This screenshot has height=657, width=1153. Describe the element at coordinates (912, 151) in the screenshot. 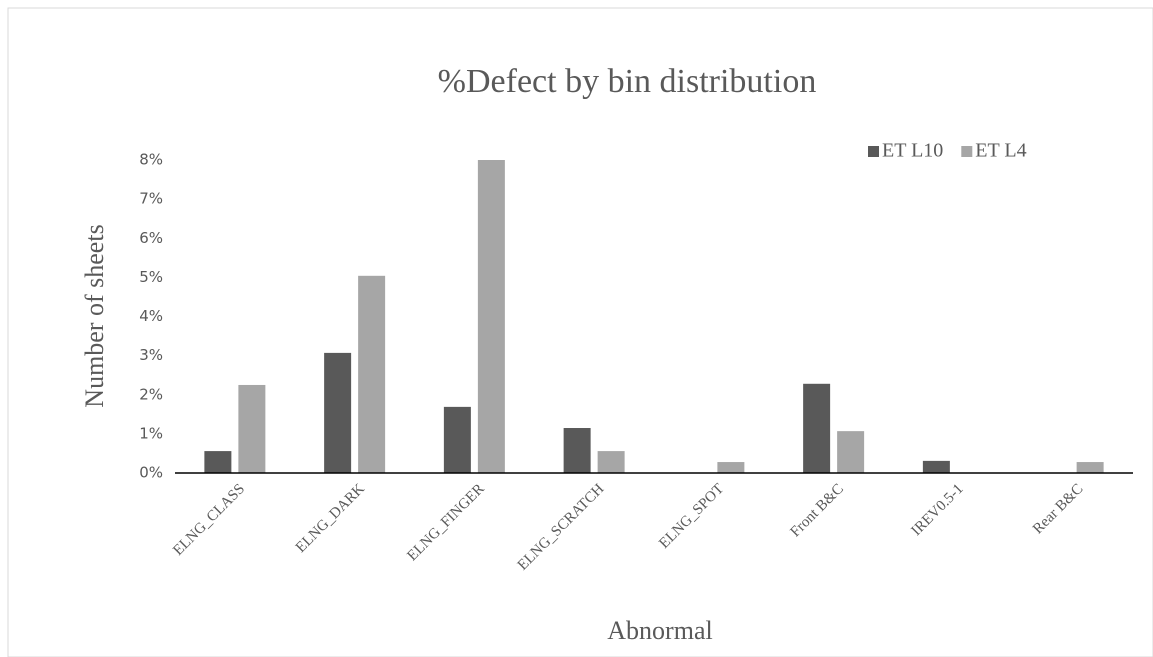

I see `legend-label: ET L10` at that location.